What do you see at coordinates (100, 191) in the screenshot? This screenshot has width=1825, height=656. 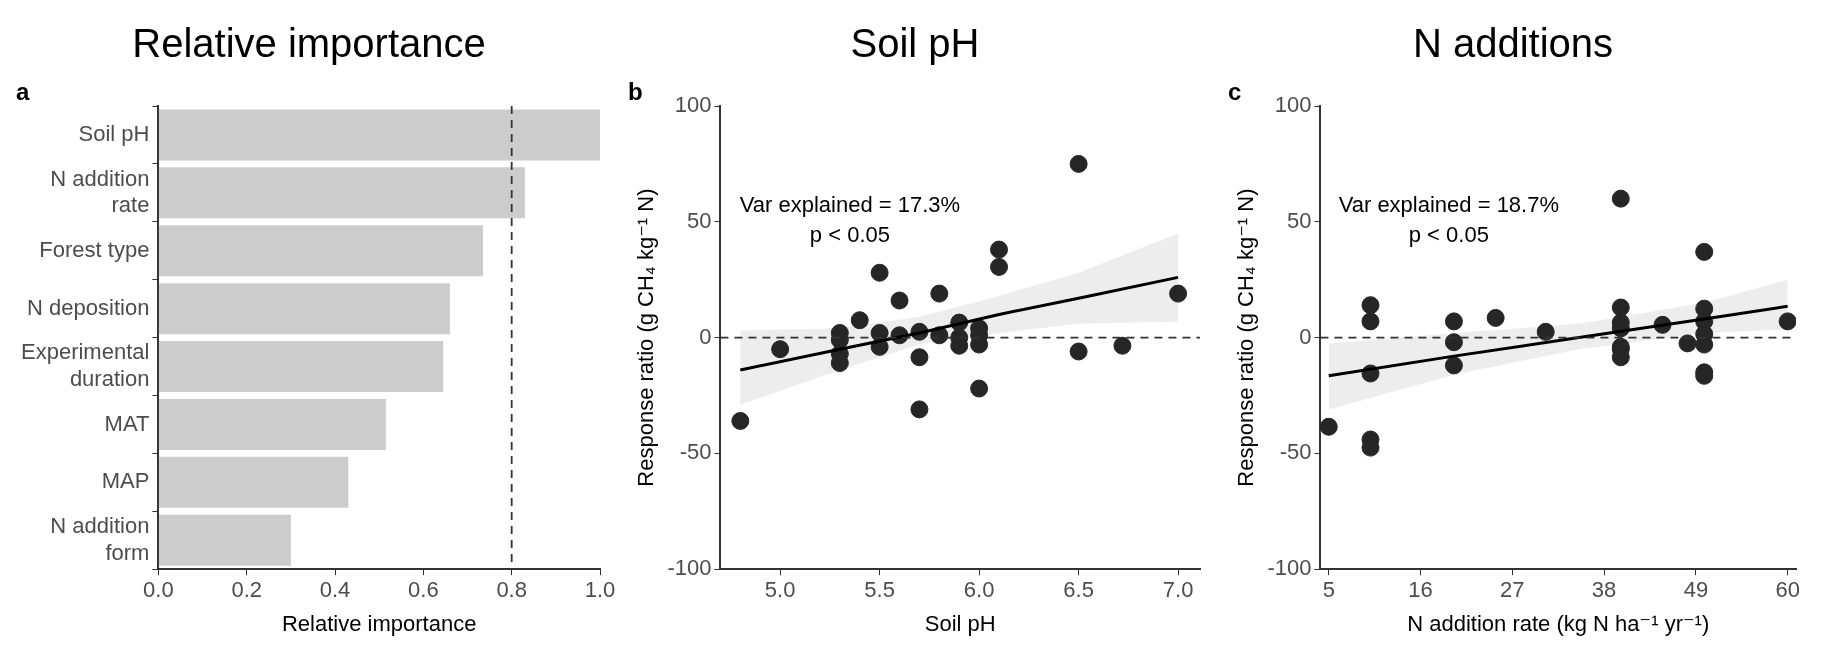 I see `y-tick-label: N addition rate` at bounding box center [100, 191].